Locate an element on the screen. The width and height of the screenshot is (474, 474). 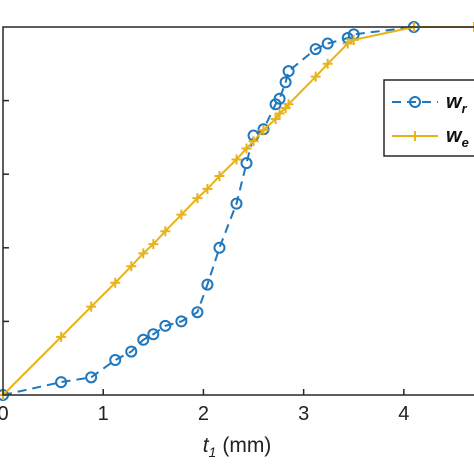
x-tick-label-0: 0 is located at coordinates (4, 414).